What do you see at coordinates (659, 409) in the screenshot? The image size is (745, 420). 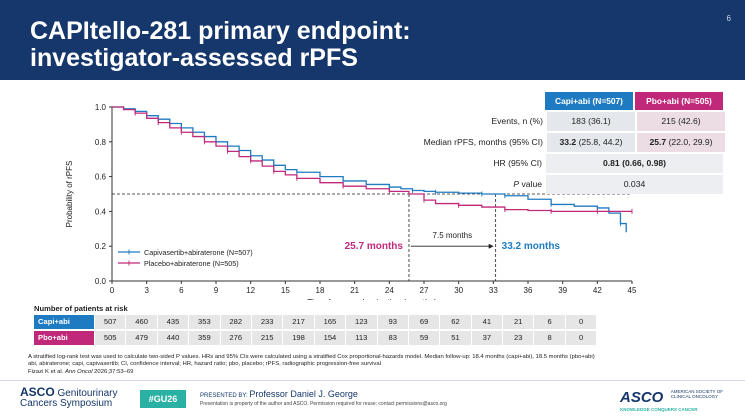 I see `asco-right-tagline: KNOWLEDGE CONQUERS CANCER` at bounding box center [659, 409].